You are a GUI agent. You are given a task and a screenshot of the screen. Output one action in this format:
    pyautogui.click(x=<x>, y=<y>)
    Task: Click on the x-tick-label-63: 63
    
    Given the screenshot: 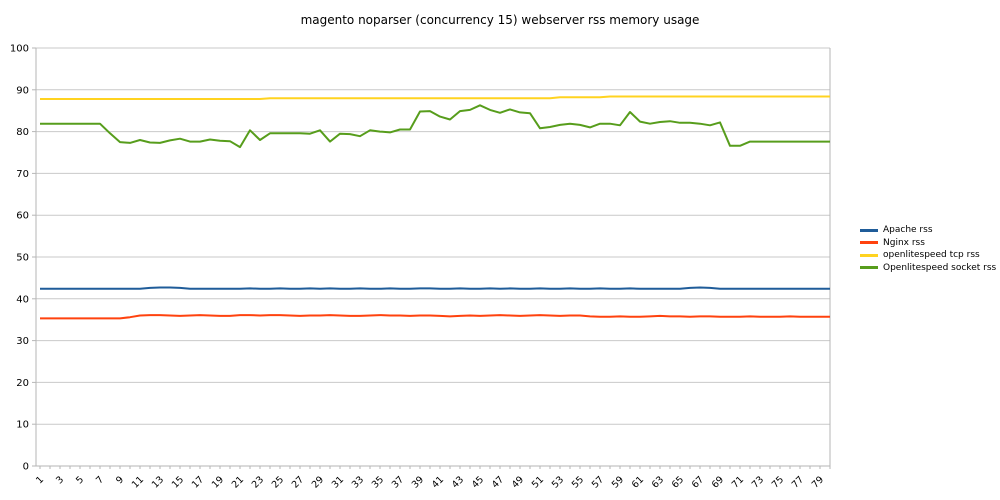 What is the action you would take?
    pyautogui.click(x=658, y=482)
    